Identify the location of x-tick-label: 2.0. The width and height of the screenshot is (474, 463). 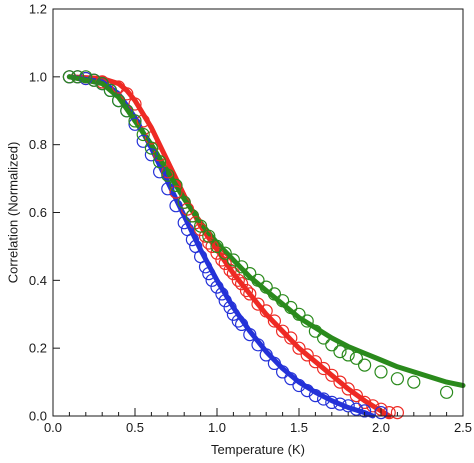
(381, 427).